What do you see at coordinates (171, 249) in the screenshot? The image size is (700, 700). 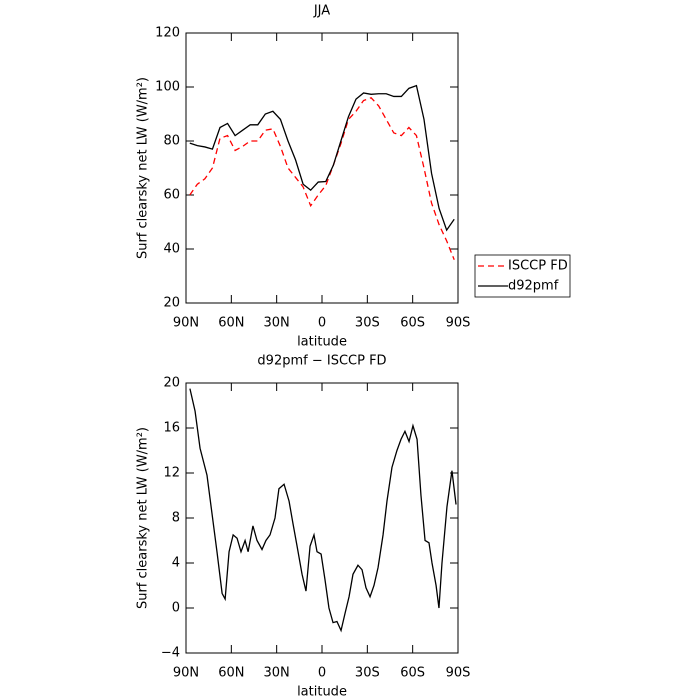 I see `y-tick-label: 40` at bounding box center [171, 249].